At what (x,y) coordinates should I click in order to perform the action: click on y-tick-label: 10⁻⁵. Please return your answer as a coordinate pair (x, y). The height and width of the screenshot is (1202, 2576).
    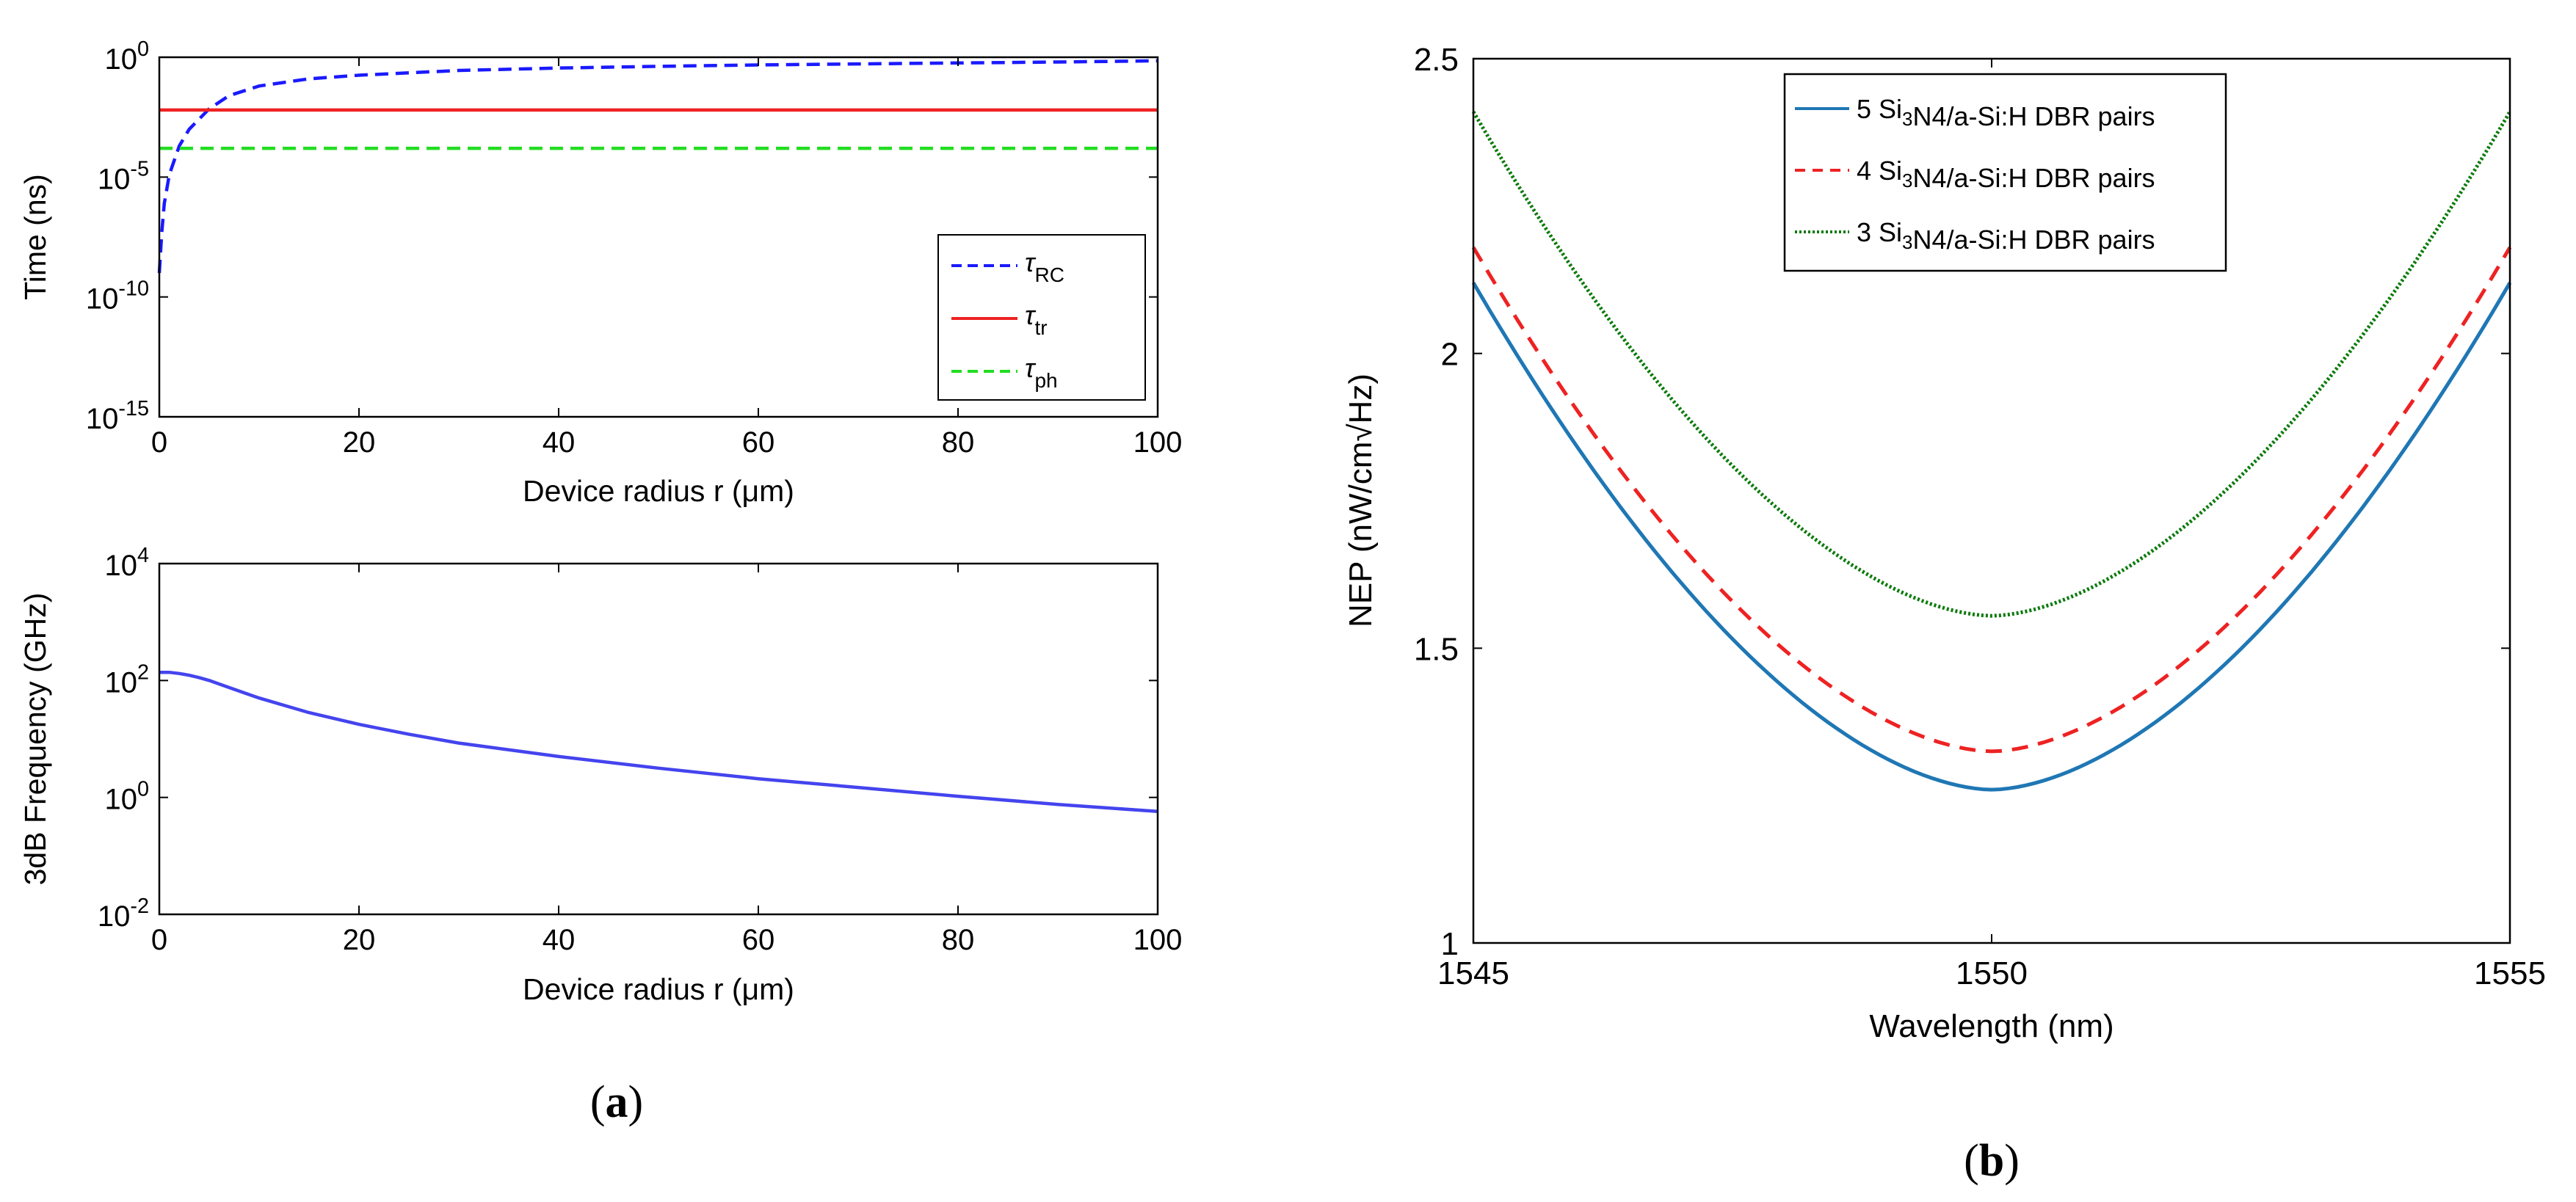
    Looking at the image, I should click on (124, 176).